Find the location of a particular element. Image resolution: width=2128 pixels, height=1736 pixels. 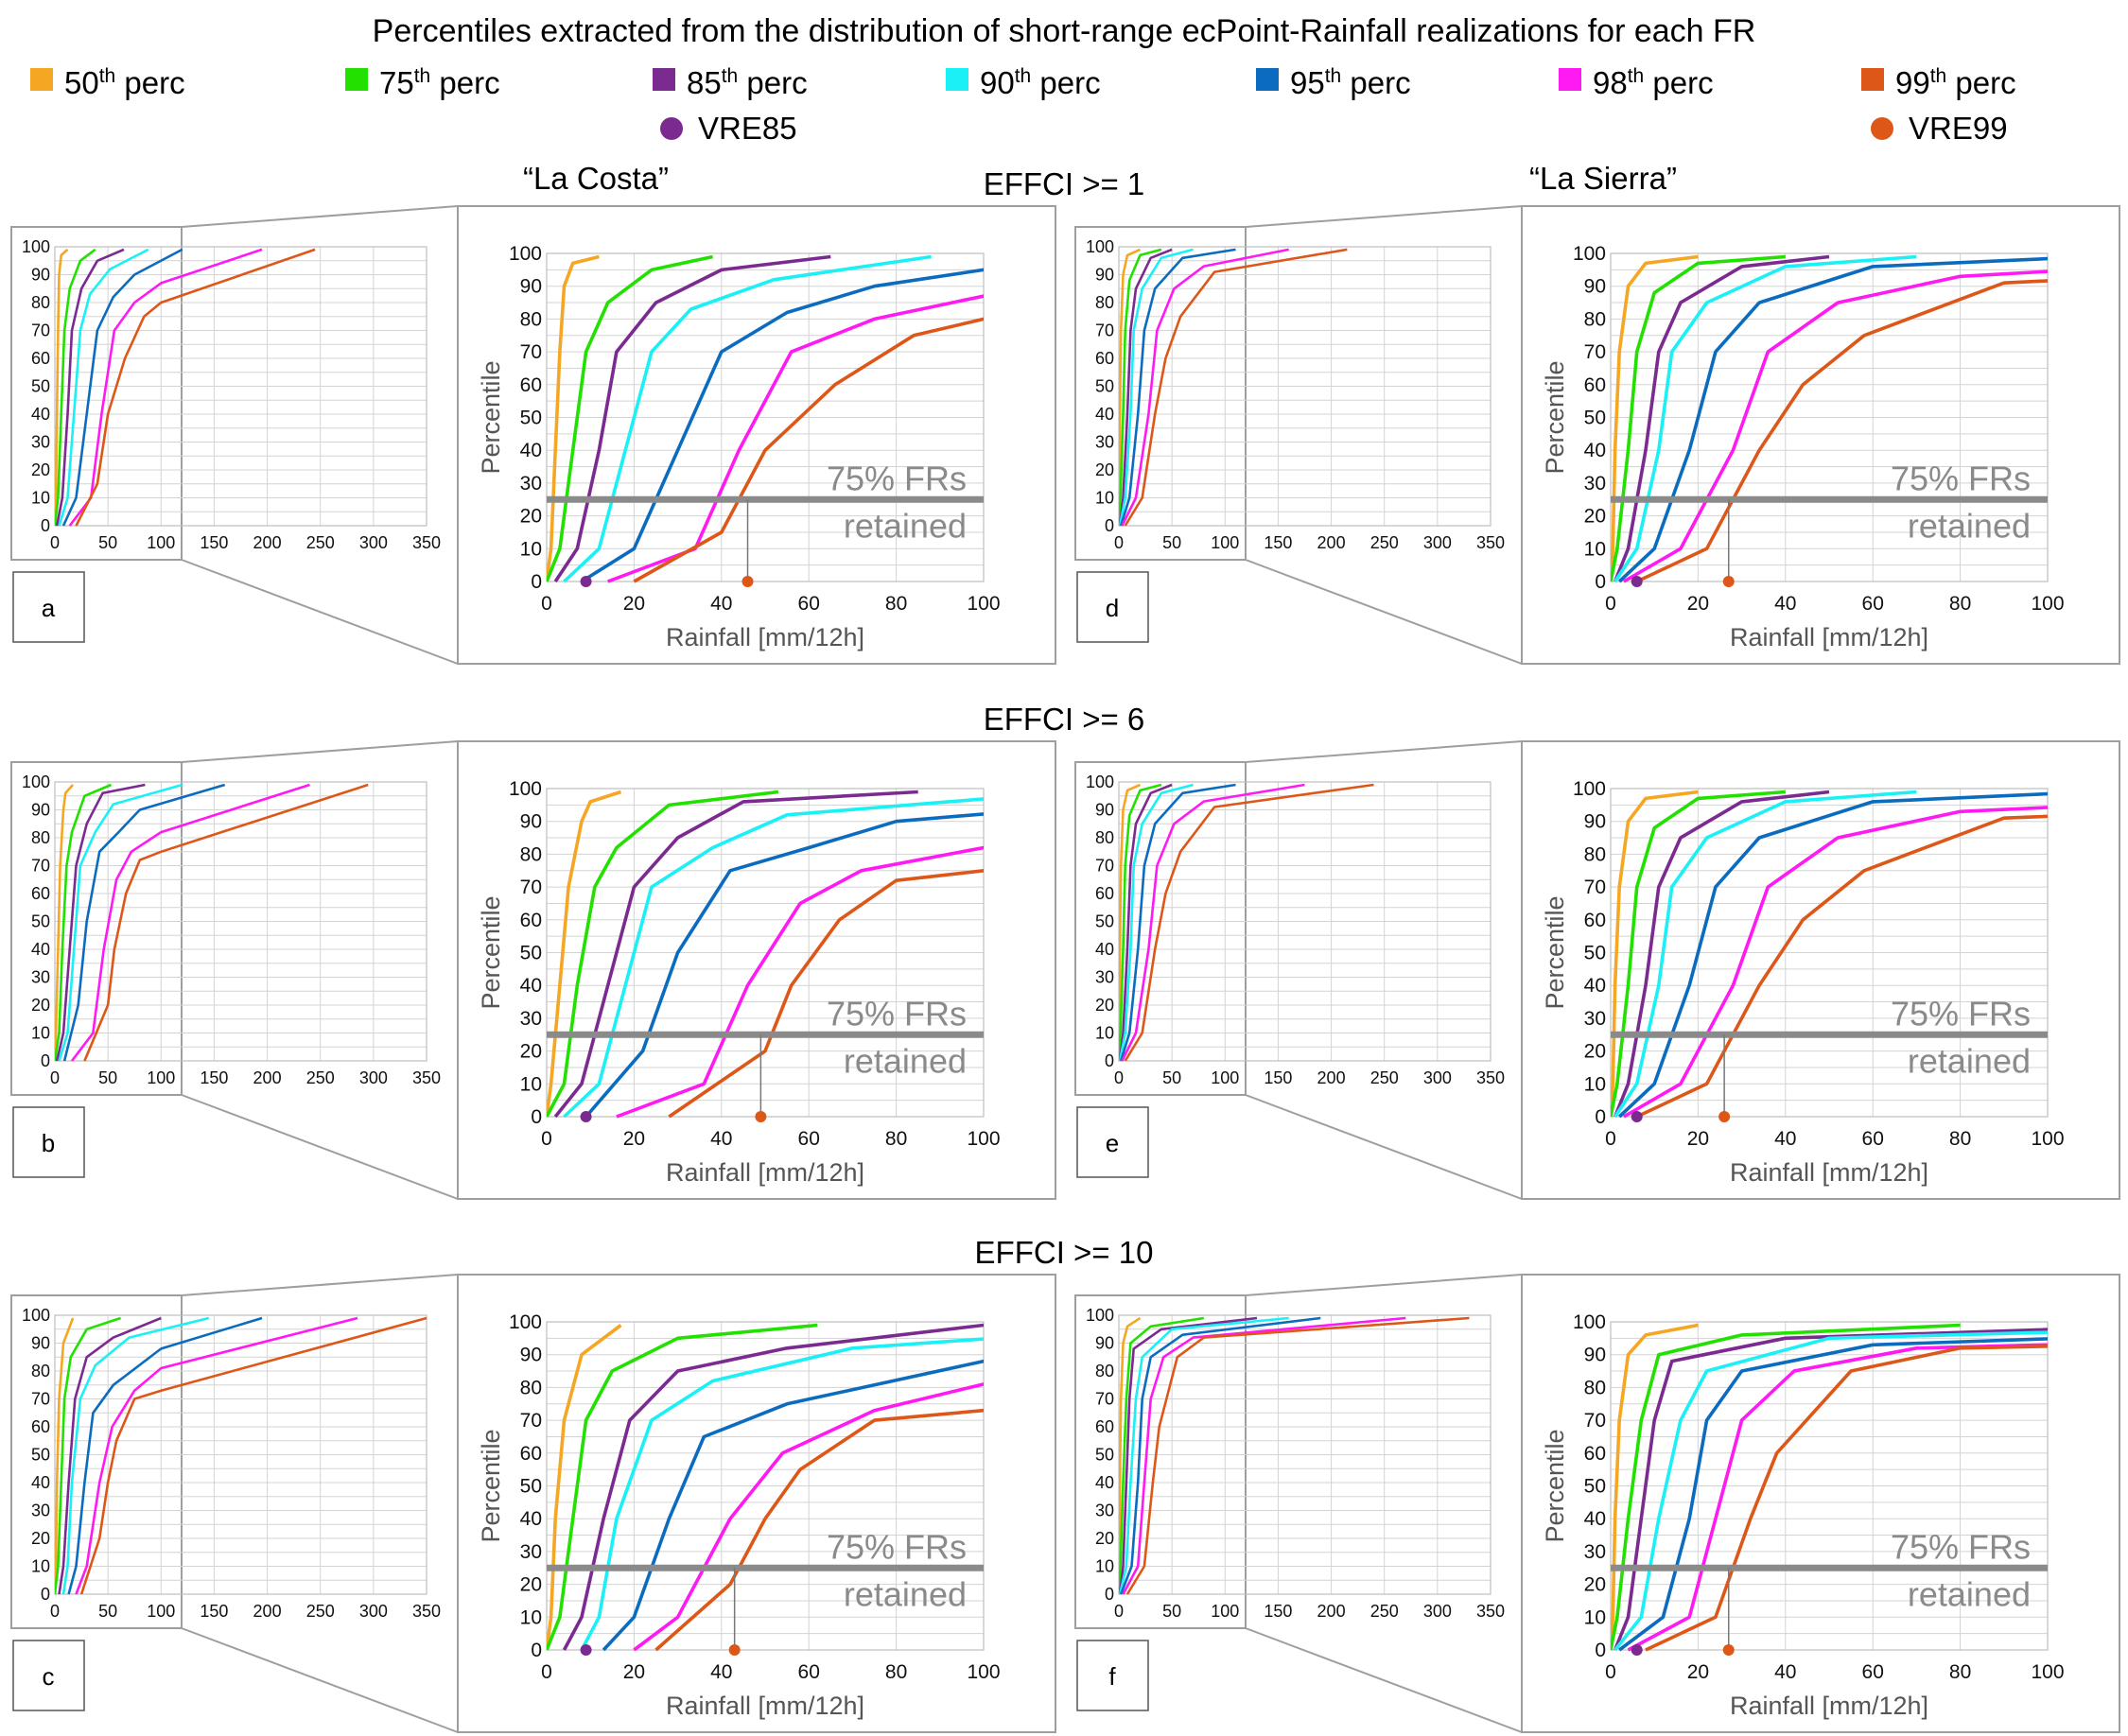

legend-label: VRE99 is located at coordinates (1958, 128).